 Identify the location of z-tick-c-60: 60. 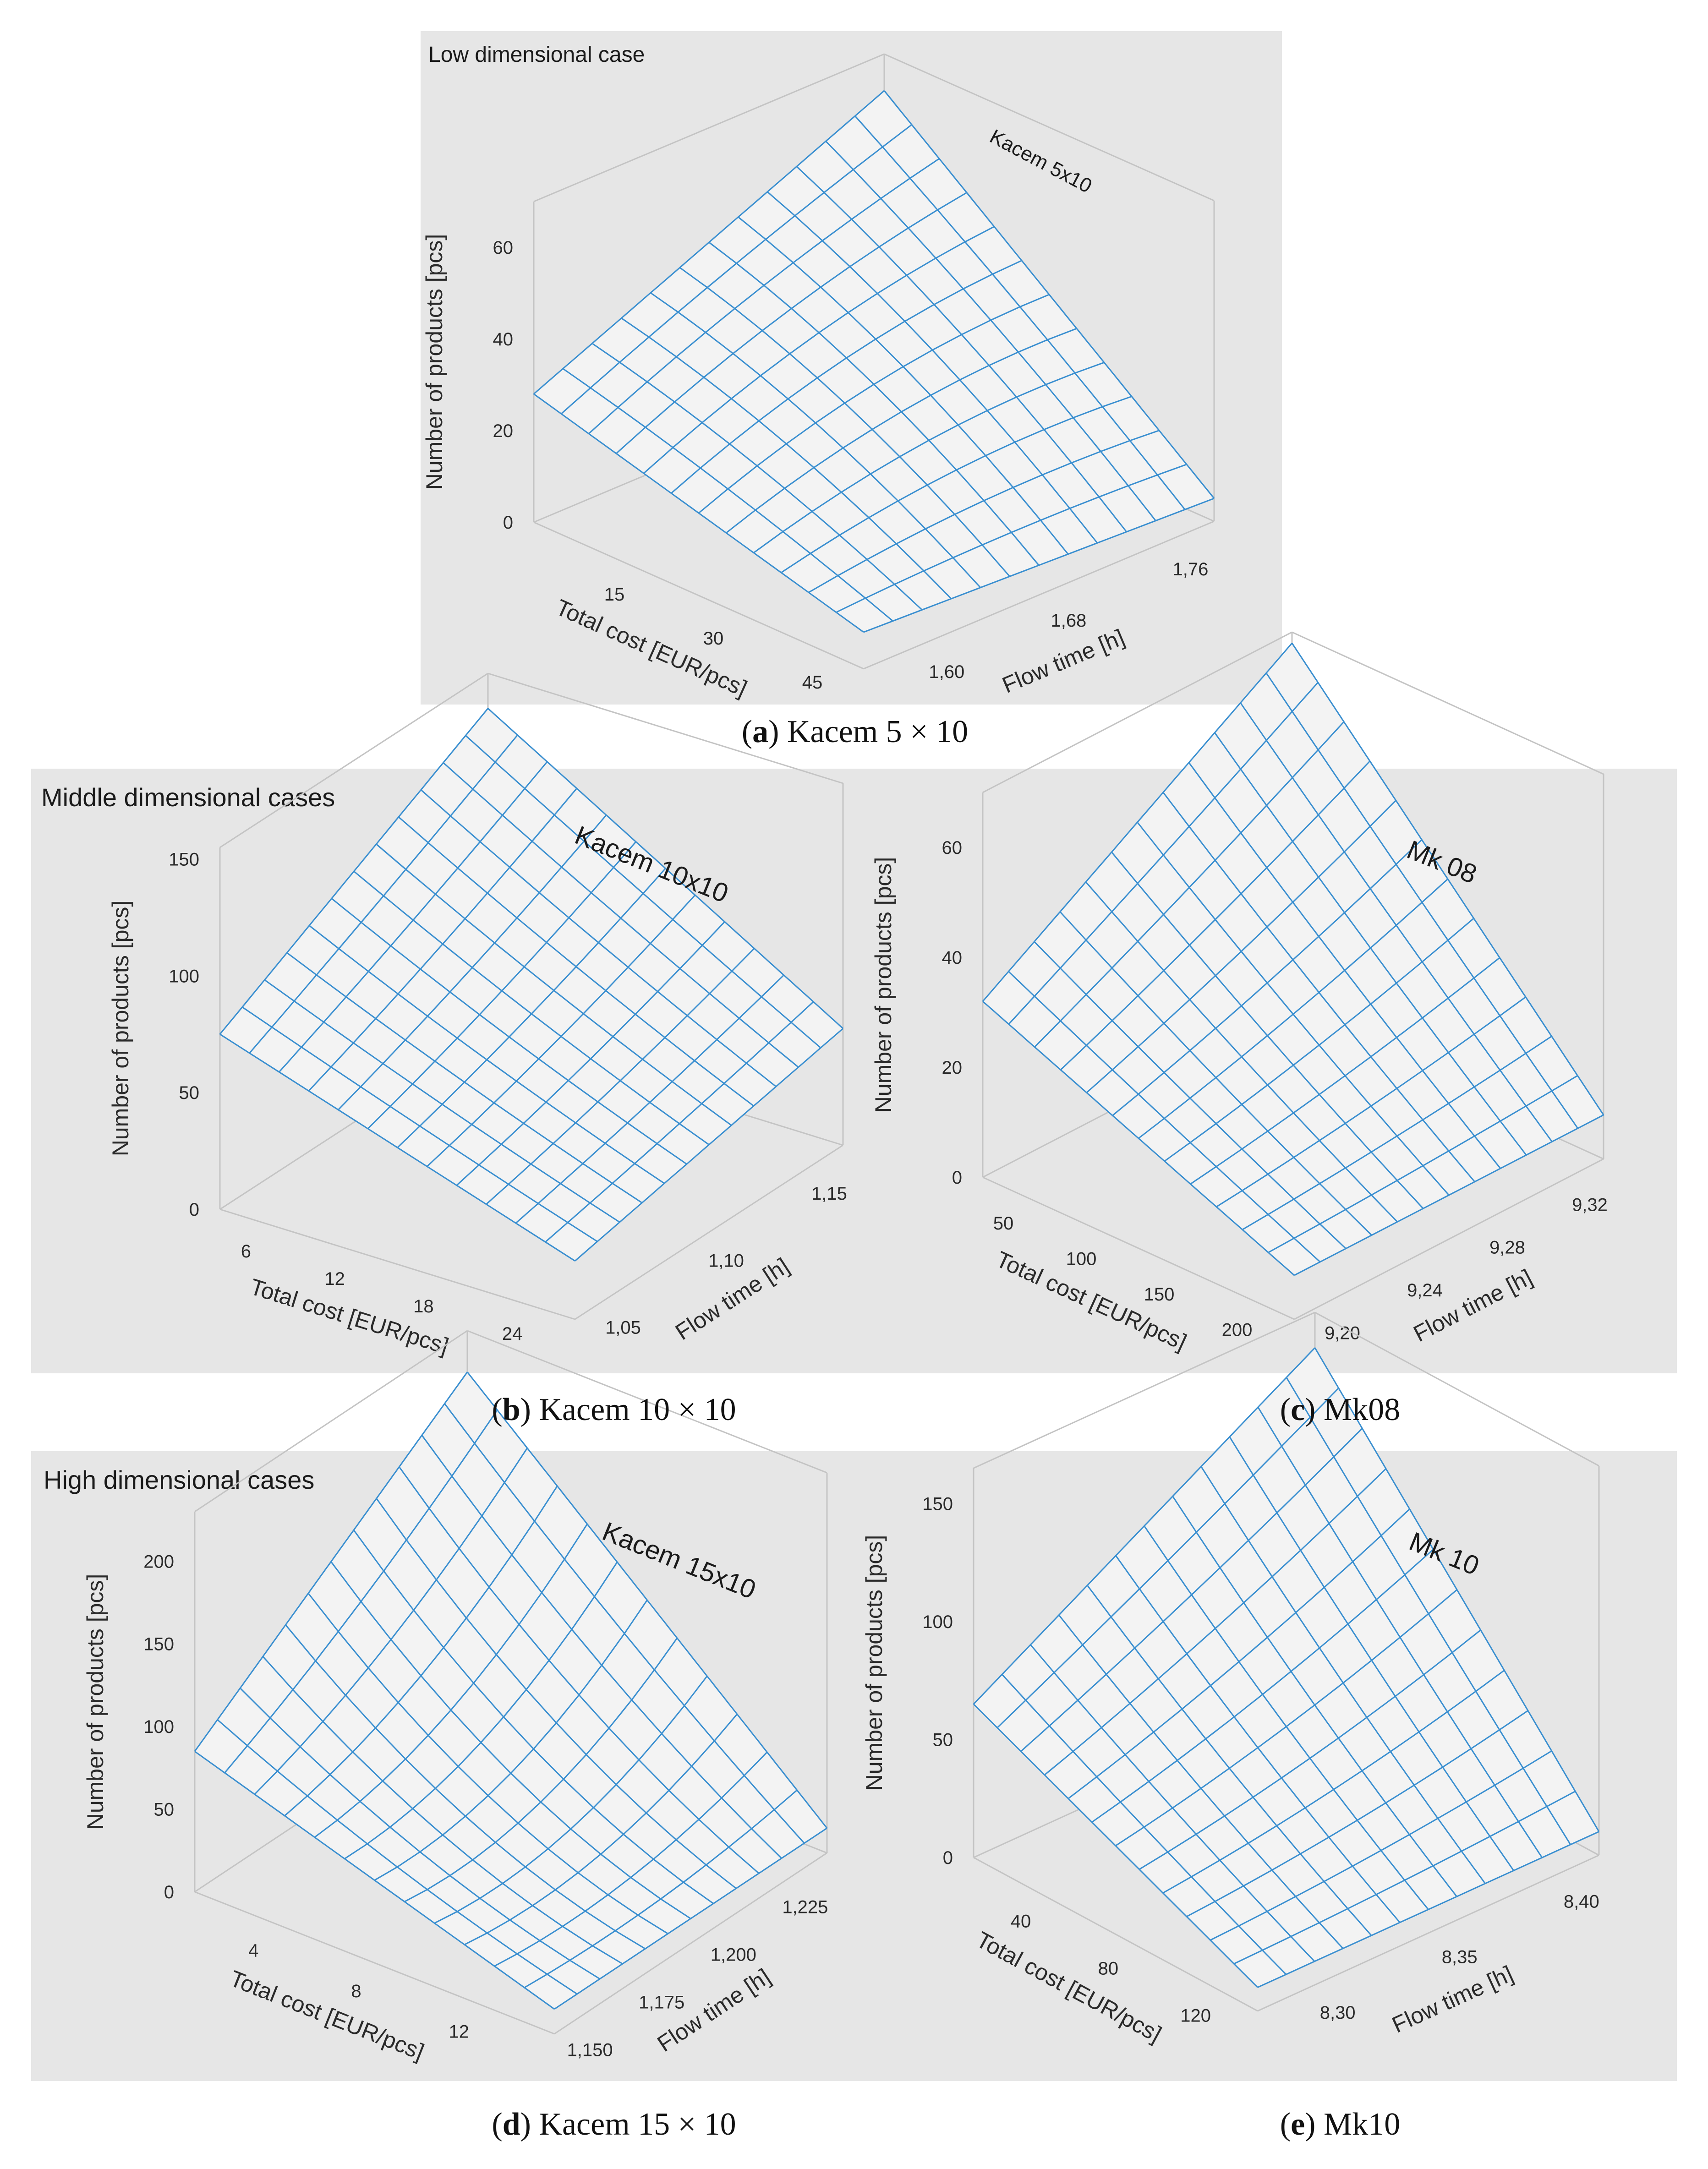
(953, 848).